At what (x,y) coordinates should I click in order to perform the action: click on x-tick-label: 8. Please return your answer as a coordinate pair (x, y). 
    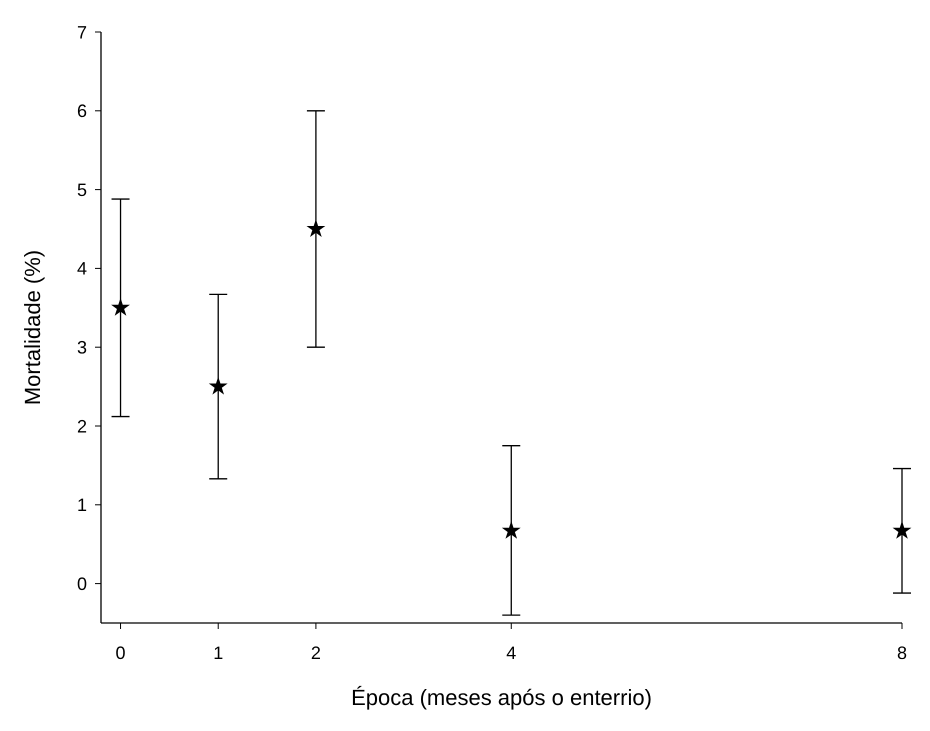
    Looking at the image, I should click on (902, 653).